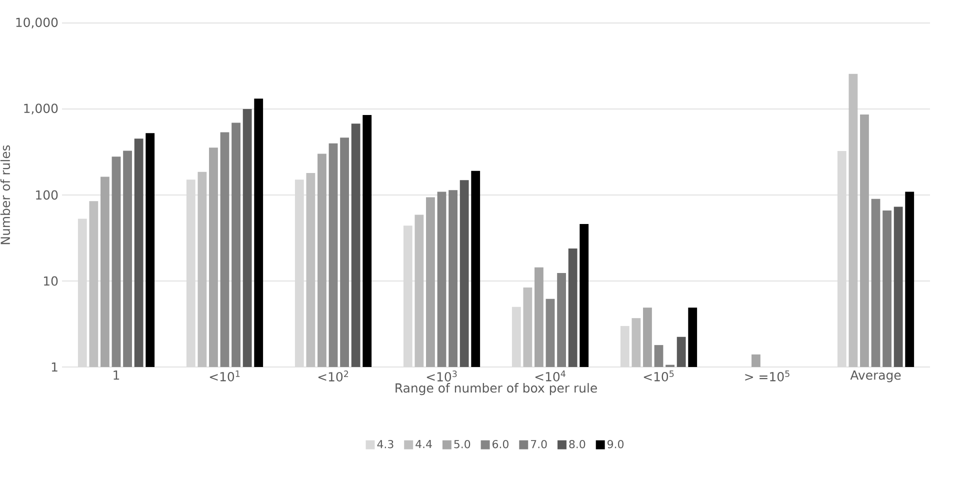 The height and width of the screenshot is (485, 957). Describe the element at coordinates (441, 376) in the screenshot. I see `x-tick-label: <10$^{3}$` at that location.